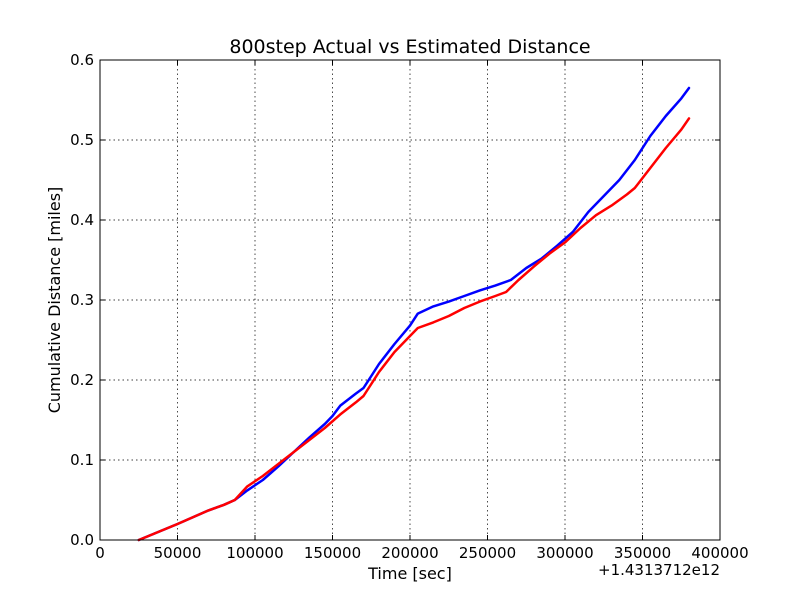  What do you see at coordinates (82, 140) in the screenshot?
I see `y-tick-label: 0.5` at bounding box center [82, 140].